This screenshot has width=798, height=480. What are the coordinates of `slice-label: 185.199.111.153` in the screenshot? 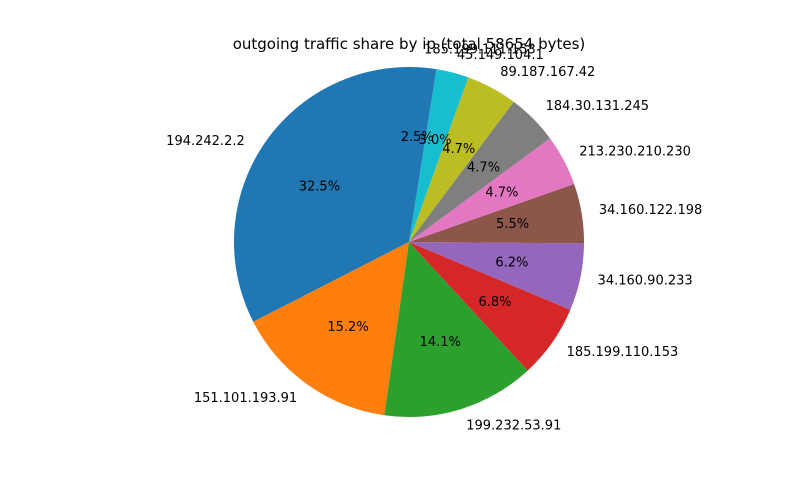 It's located at (480, 50).